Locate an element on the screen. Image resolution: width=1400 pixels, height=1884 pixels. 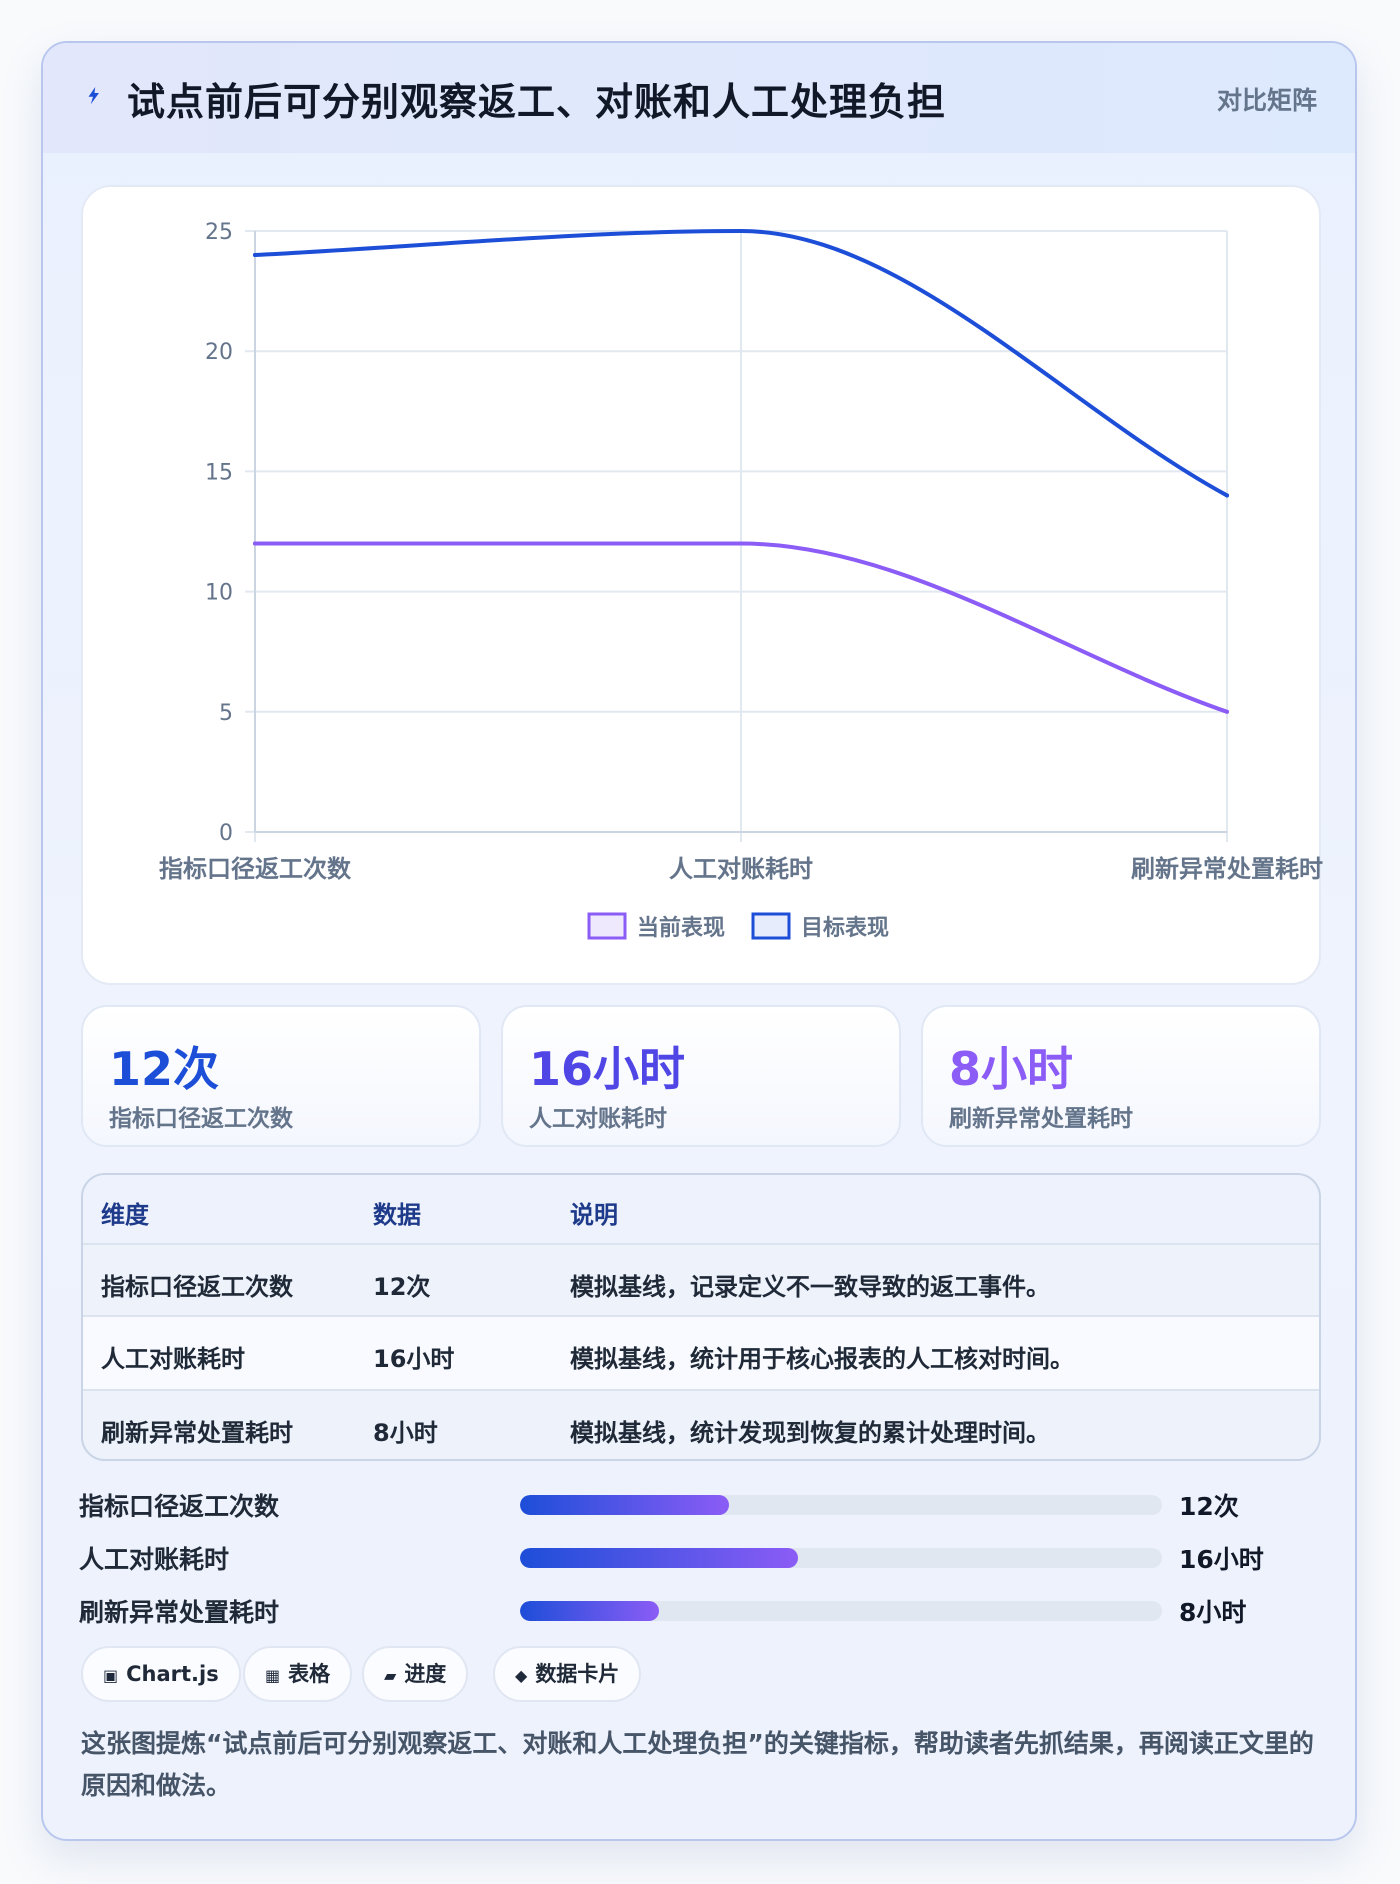
chip-chartjs: ▣ Chart.js is located at coordinates (161, 1674).